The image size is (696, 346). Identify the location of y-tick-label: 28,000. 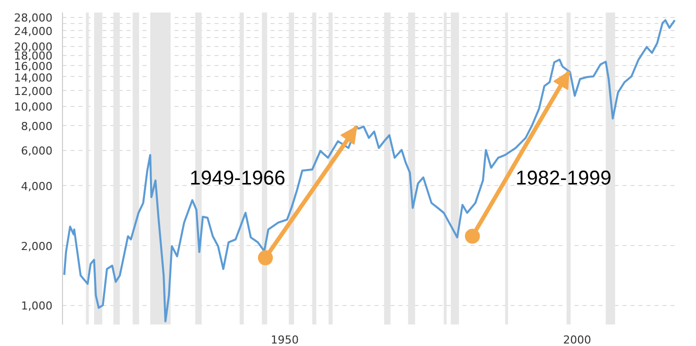
(33, 18).